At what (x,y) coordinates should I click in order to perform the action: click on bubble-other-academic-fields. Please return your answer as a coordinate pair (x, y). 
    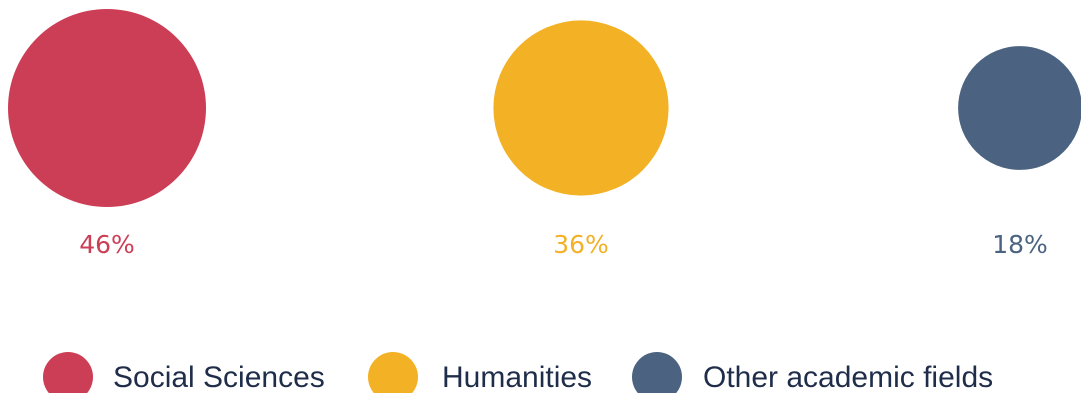
    Looking at the image, I should click on (1019, 108).